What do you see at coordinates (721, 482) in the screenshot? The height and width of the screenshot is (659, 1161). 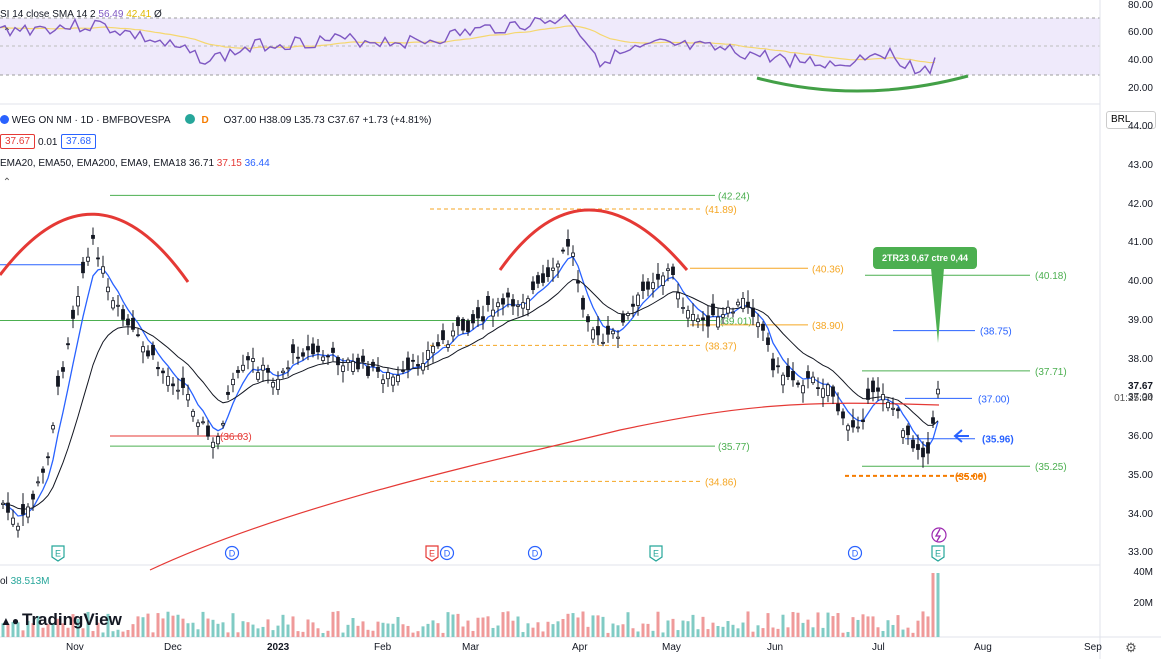 I see `level-label: (34.86)` at bounding box center [721, 482].